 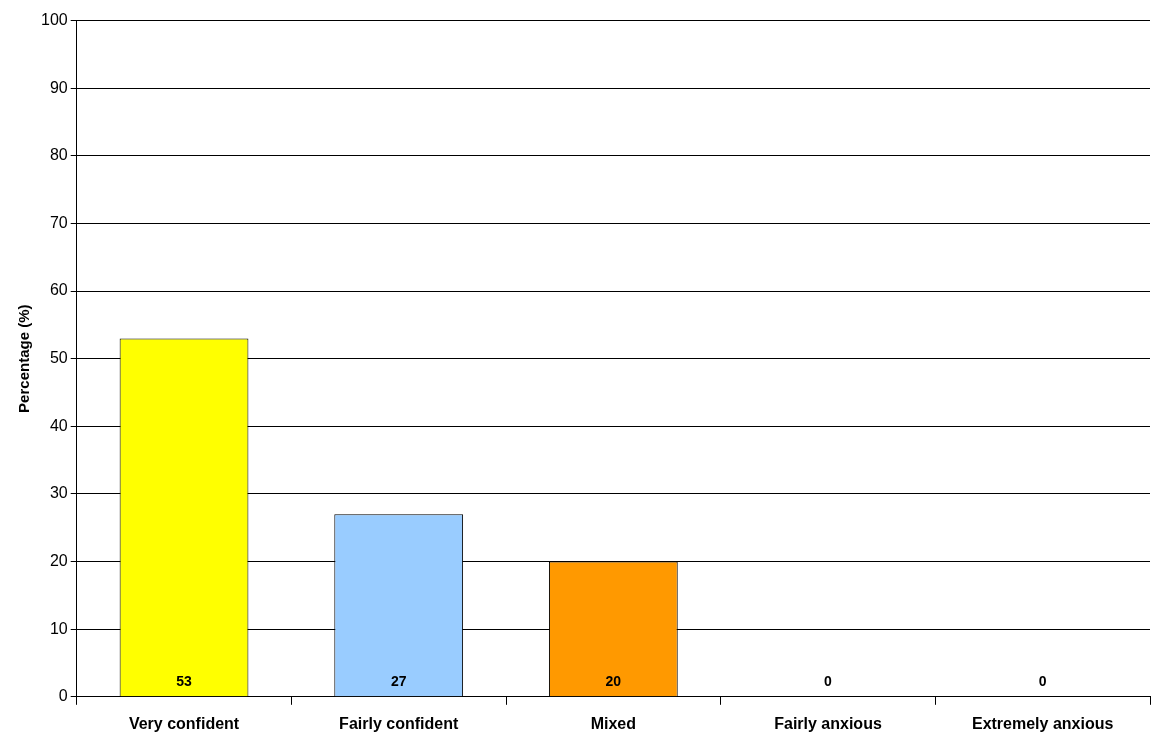 I want to click on y-tick-label: 90, so click(x=58, y=87).